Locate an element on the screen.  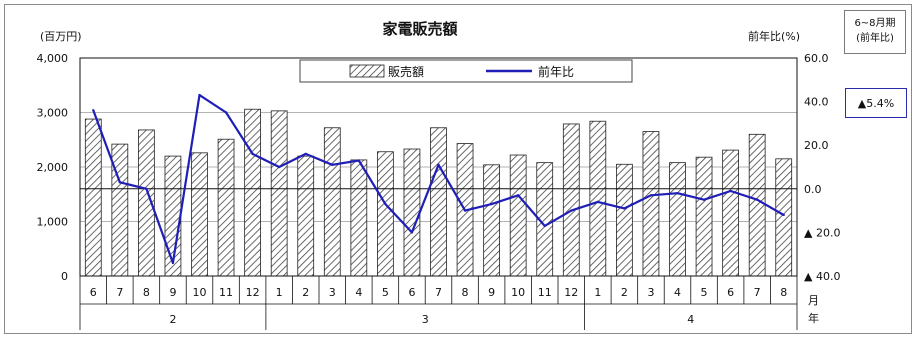
year-group-label: 4 is located at coordinates (690, 319).